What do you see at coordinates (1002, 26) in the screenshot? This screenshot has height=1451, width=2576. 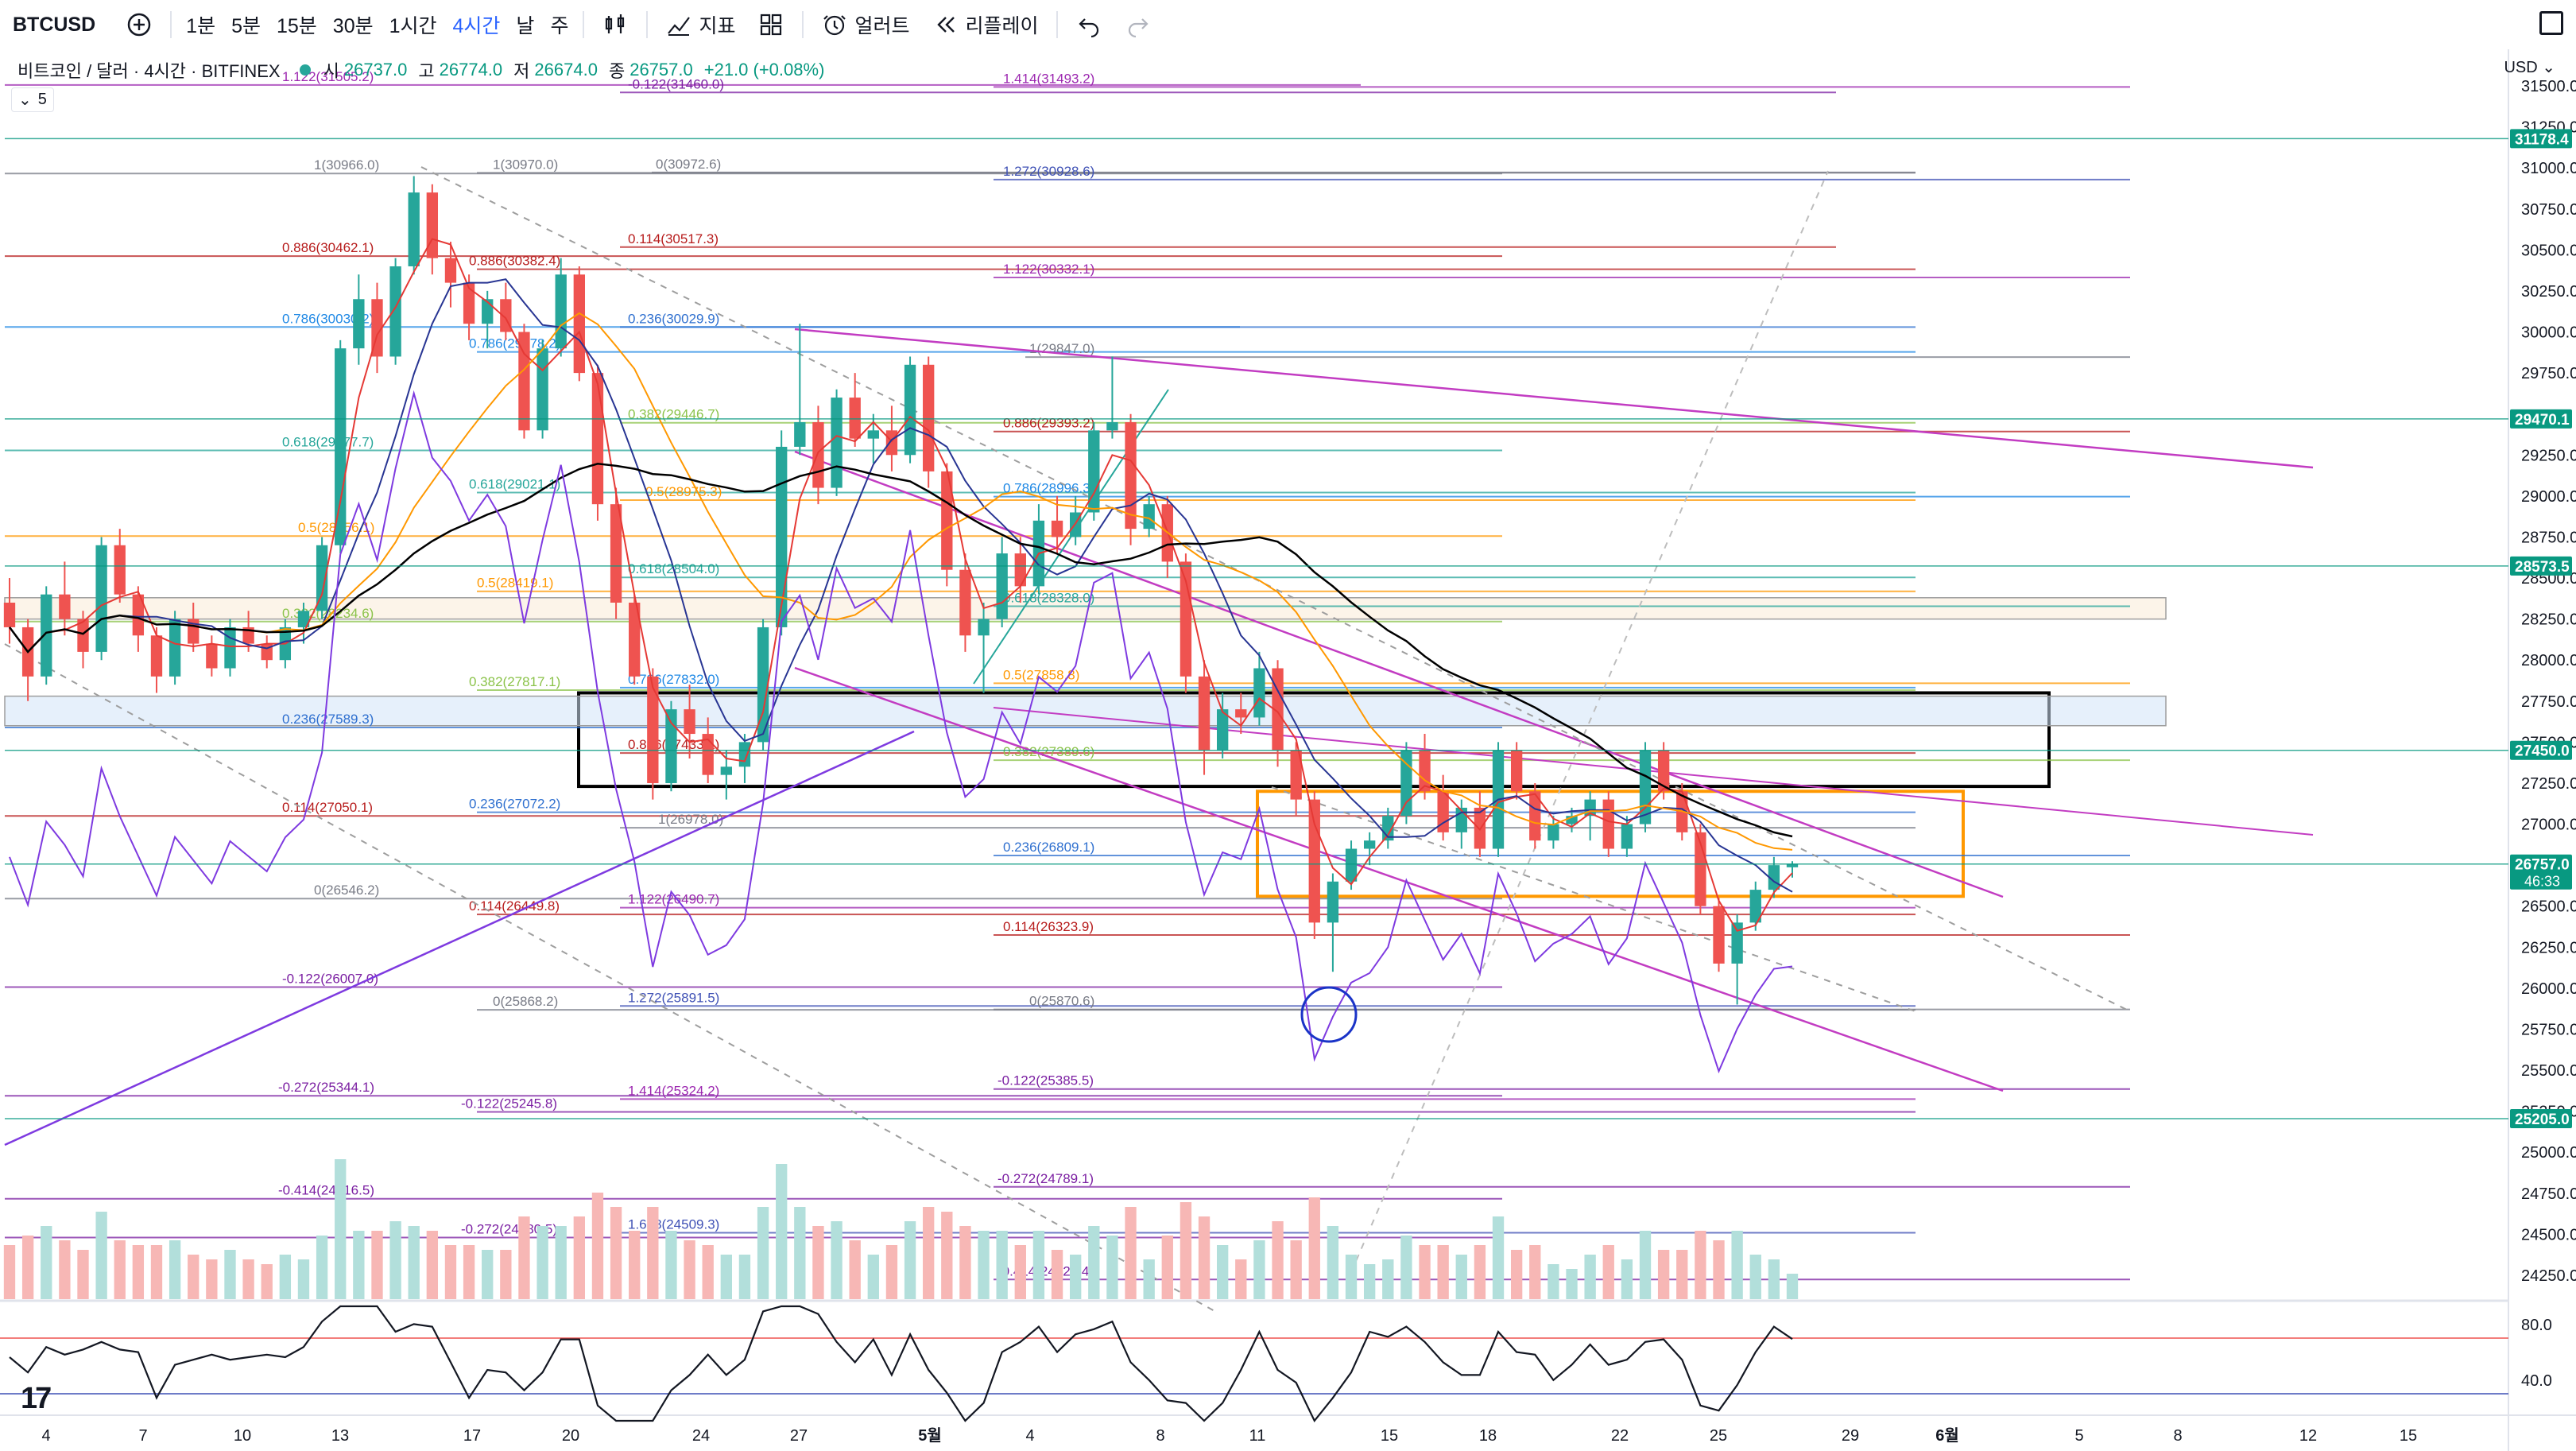 I see `replay-label: 리플레이` at bounding box center [1002, 26].